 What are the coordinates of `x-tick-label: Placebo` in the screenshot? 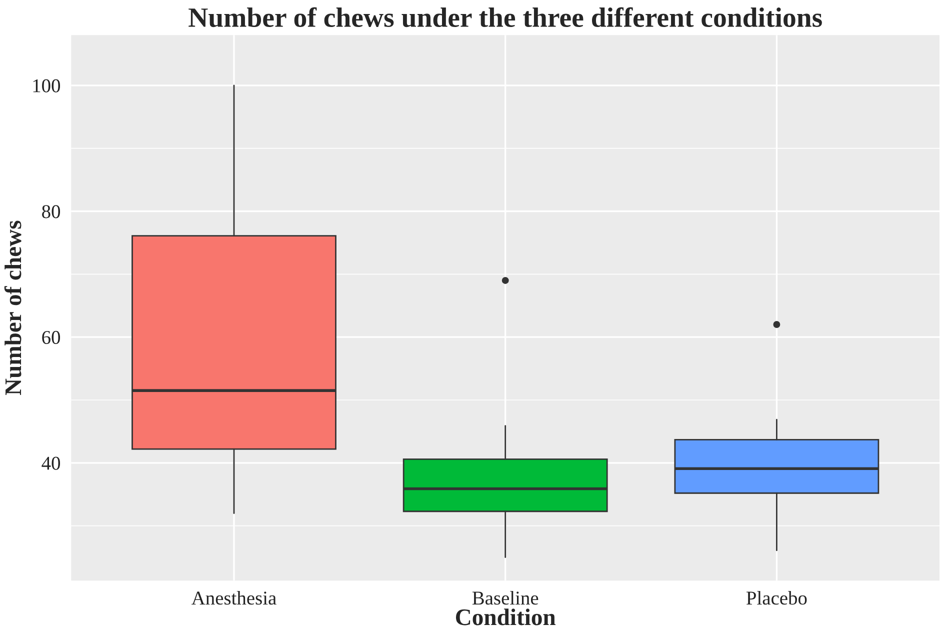 It's located at (776, 597).